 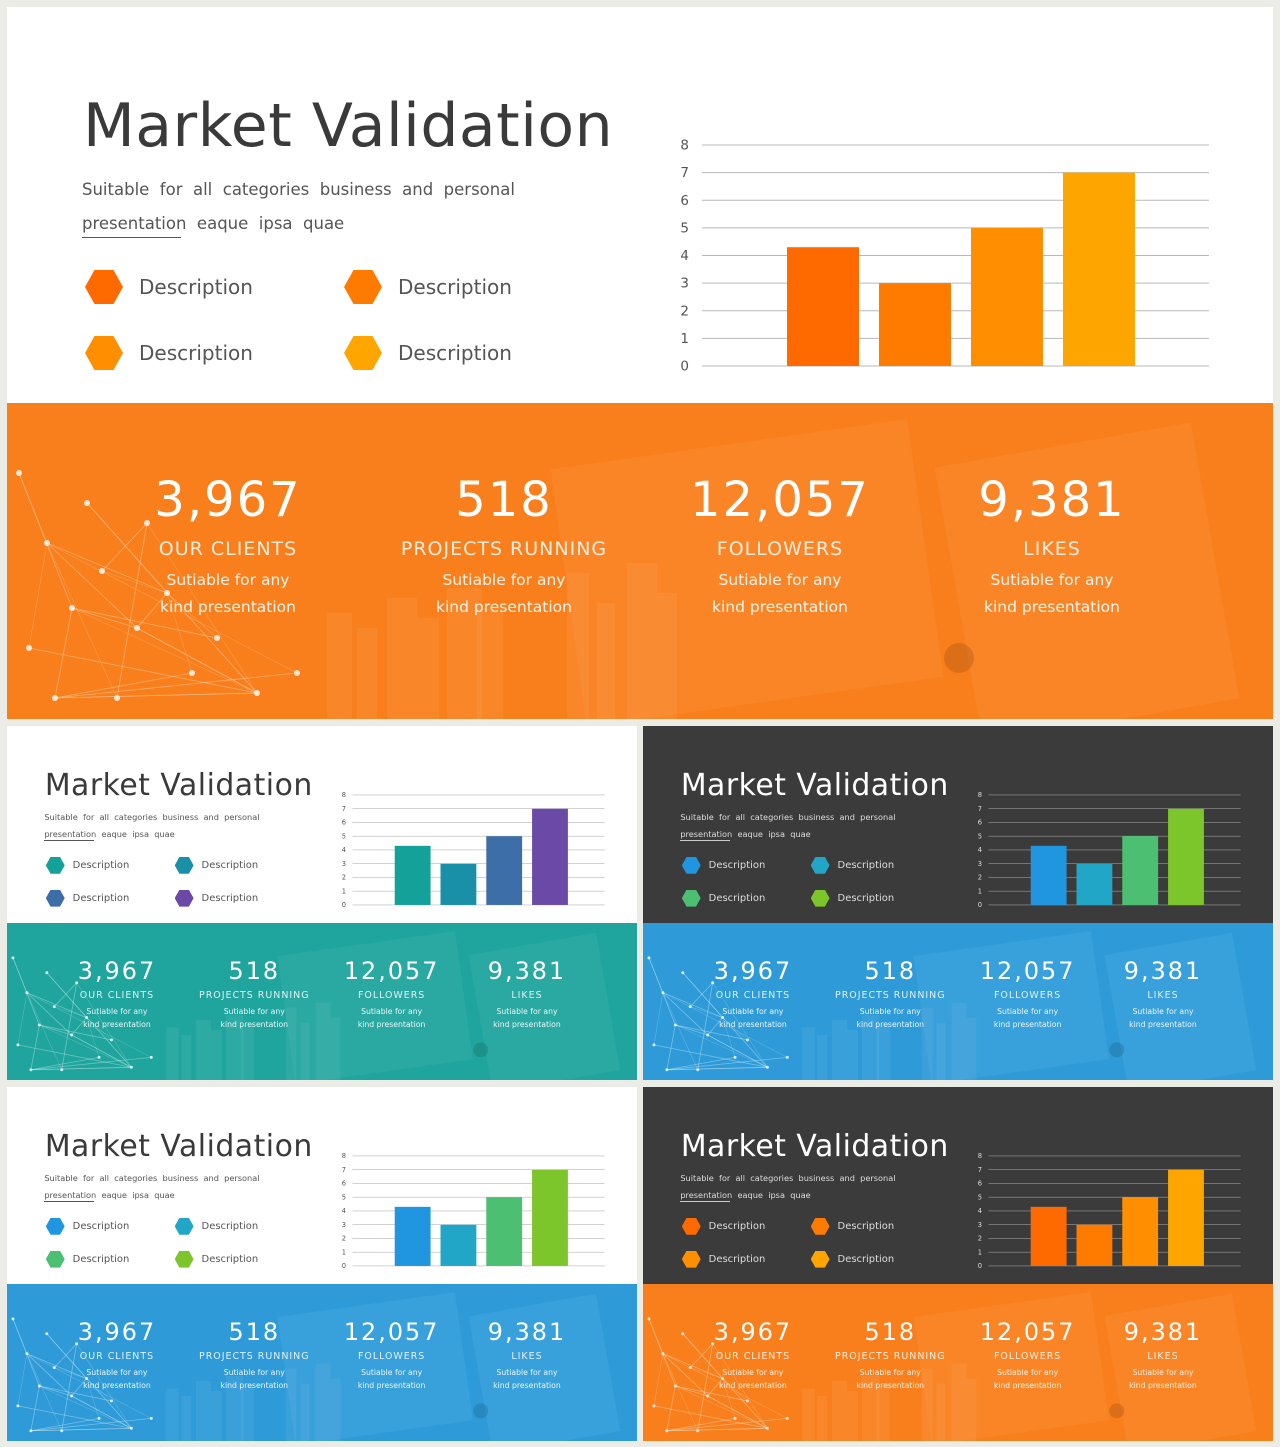 I want to click on y-tick-label: 8, so click(x=344, y=795).